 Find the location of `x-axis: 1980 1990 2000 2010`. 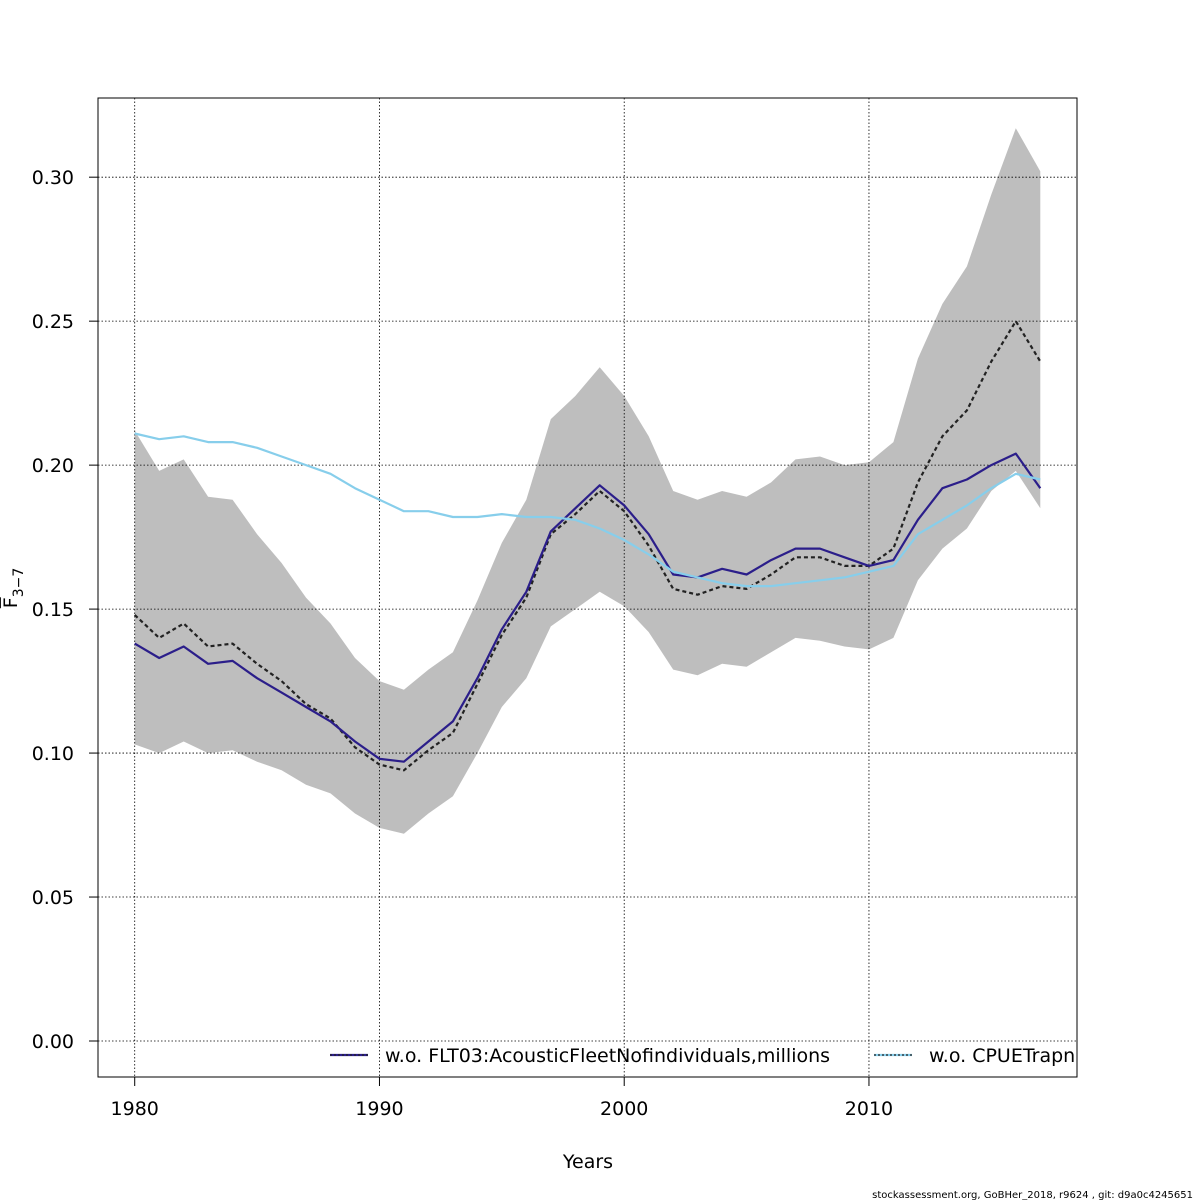

x-axis: 1980 1990 2000 2010 is located at coordinates (502, 1098).